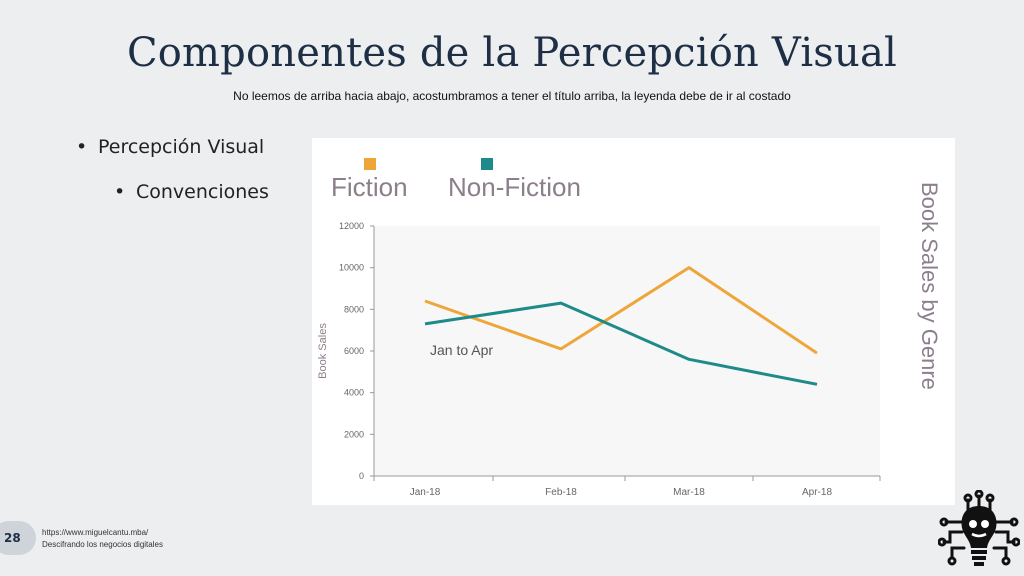 The height and width of the screenshot is (576, 1024). What do you see at coordinates (361, 476) in the screenshot?
I see `y-tick-label: 0` at bounding box center [361, 476].